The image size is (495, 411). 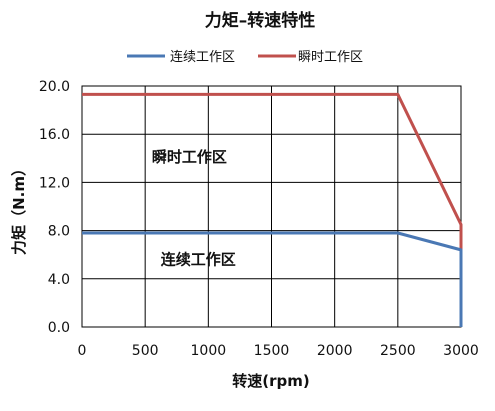 I want to click on y-tick-label: 16.0, so click(x=54, y=135).